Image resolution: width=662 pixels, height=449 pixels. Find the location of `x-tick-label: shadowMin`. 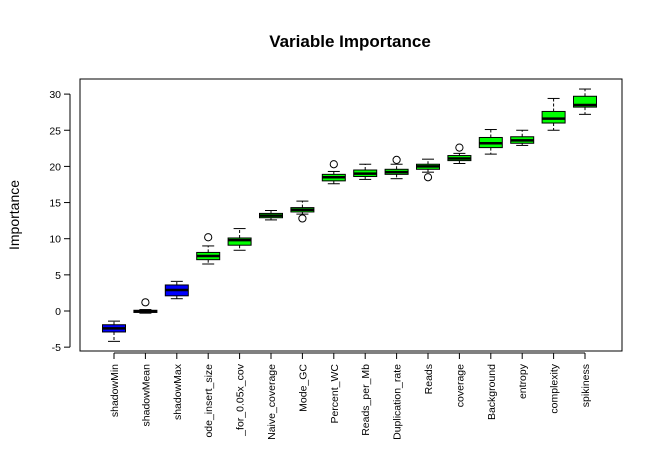

x-tick-label: shadowMin is located at coordinates (115, 390).